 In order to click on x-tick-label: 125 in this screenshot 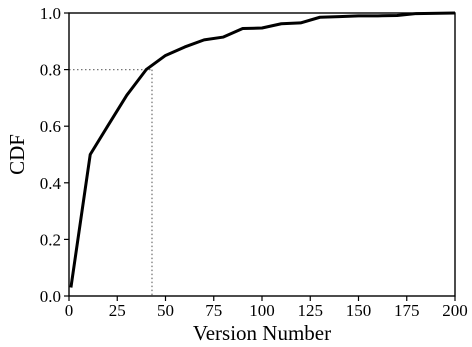, I will do `click(311, 310)`.